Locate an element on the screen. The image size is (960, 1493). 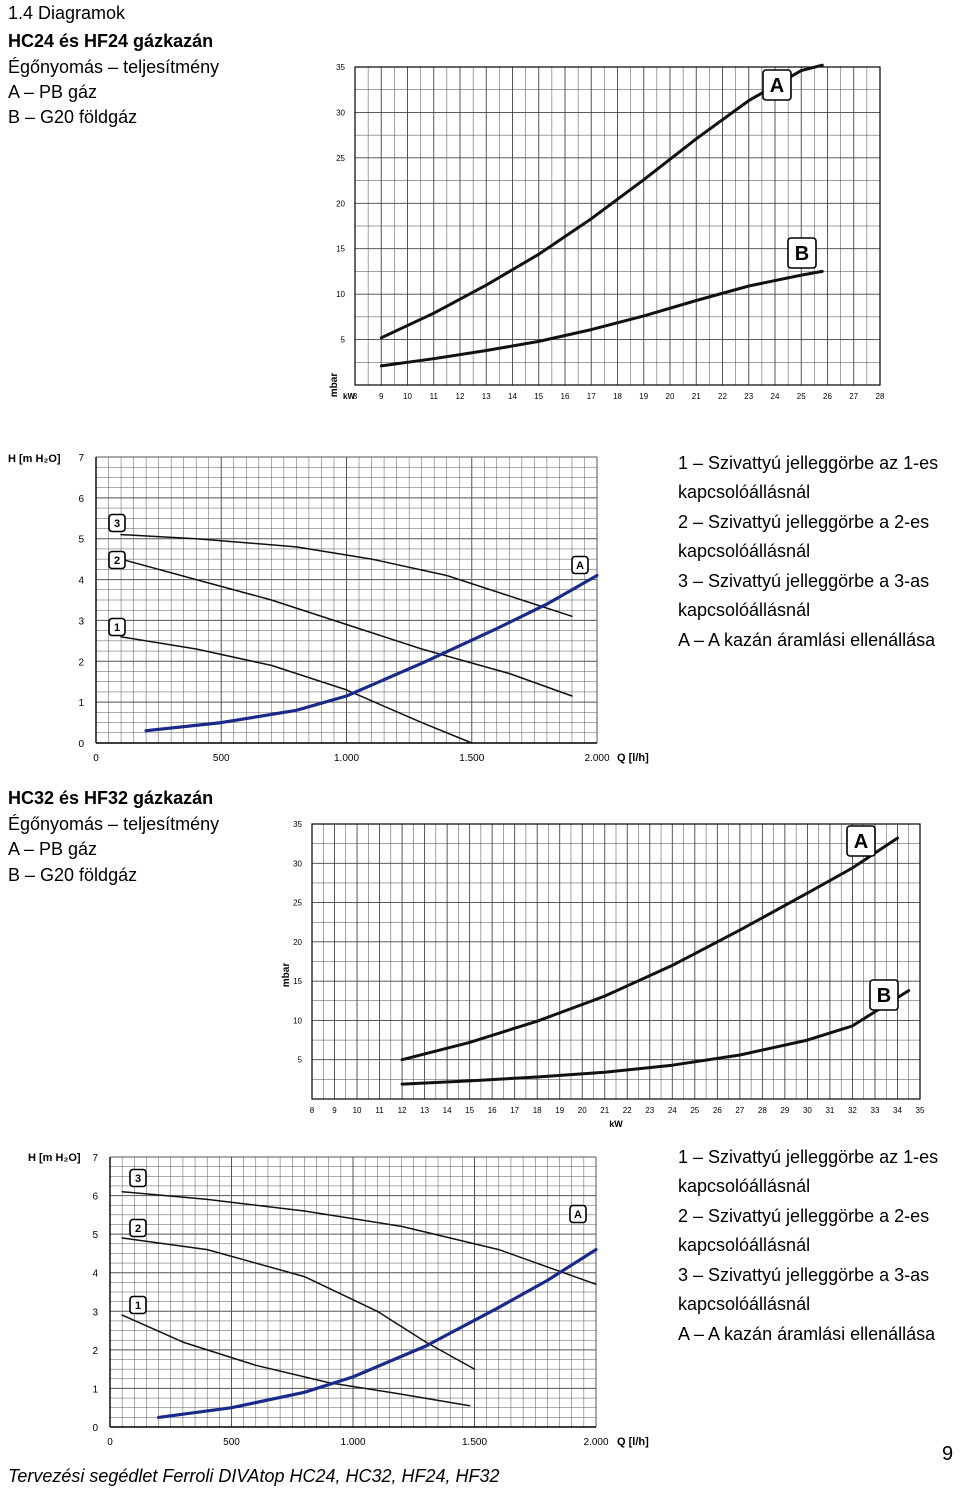
x-tick-label: 30 is located at coordinates (807, 1110).